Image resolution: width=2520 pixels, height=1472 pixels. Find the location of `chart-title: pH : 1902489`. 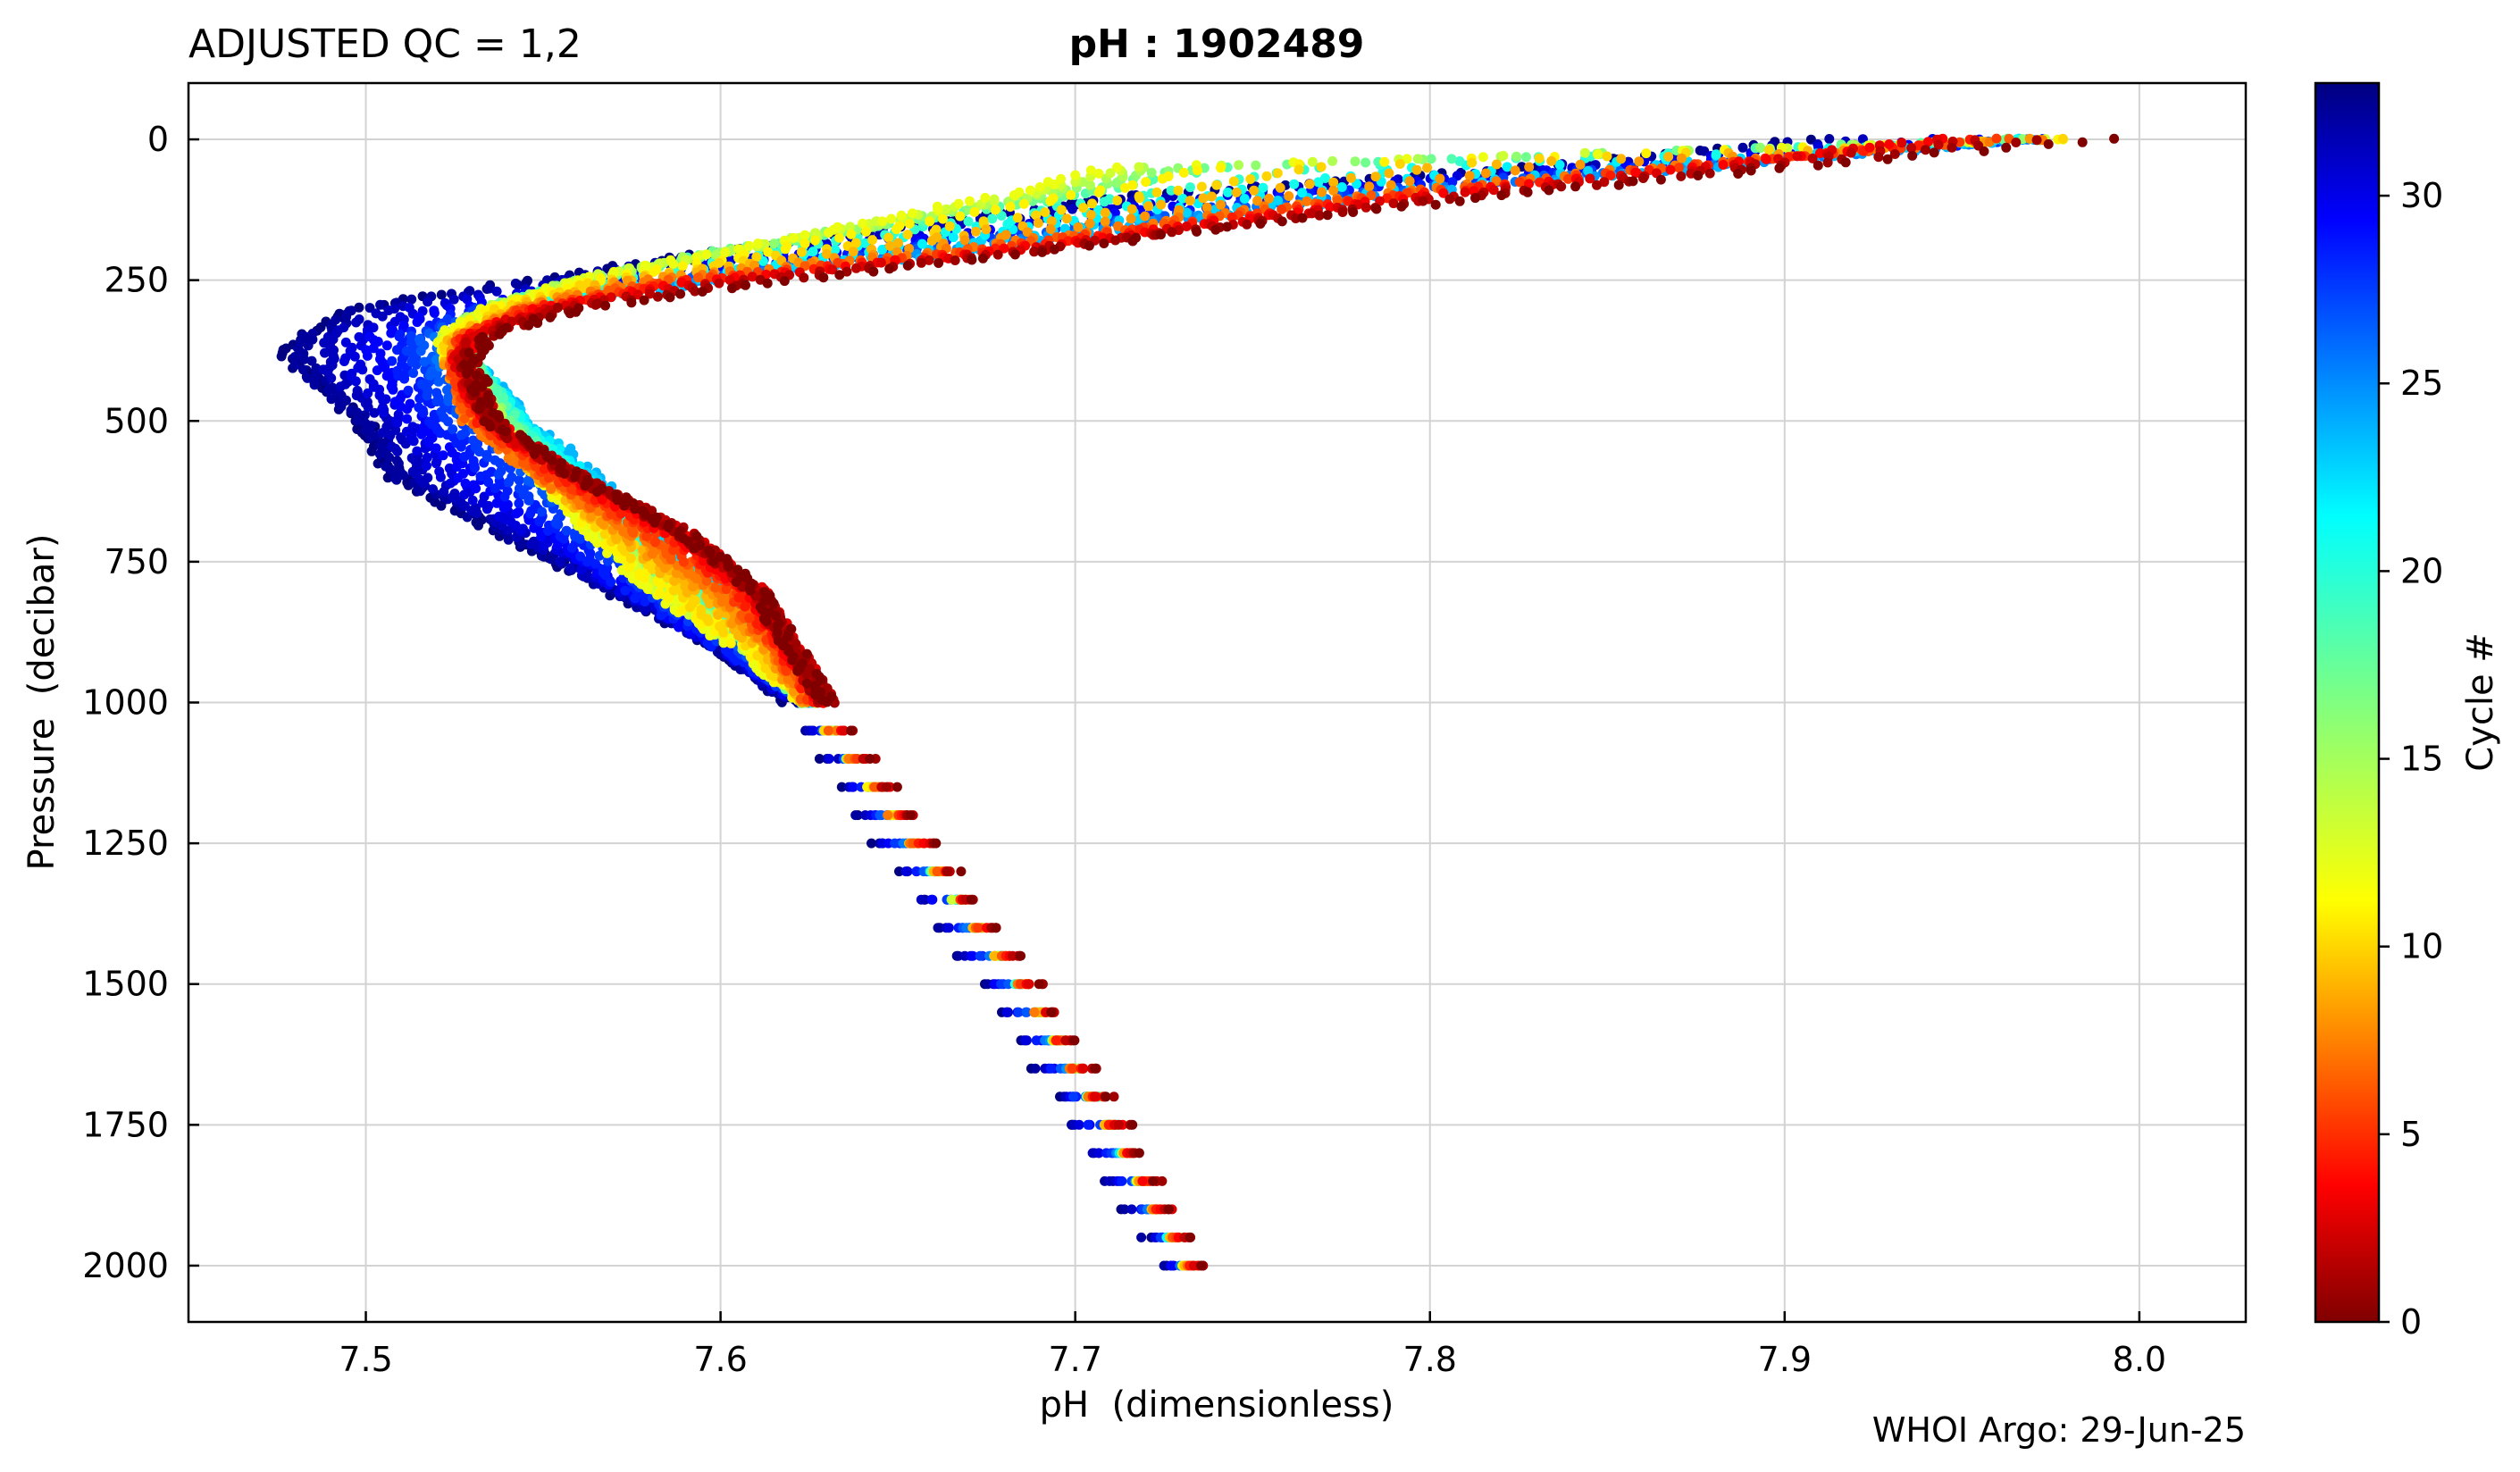

chart-title: pH : 1902489 is located at coordinates (1217, 44).